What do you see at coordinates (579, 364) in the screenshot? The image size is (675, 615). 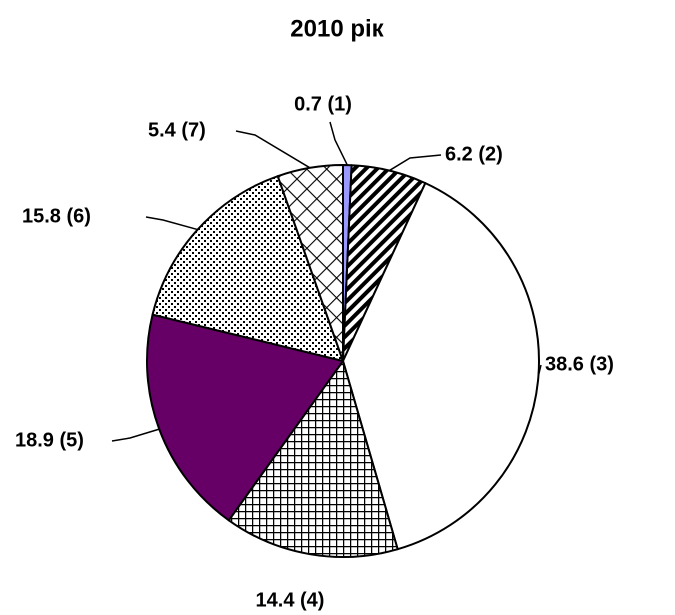 I see `data-label: 38.6 (3)` at bounding box center [579, 364].